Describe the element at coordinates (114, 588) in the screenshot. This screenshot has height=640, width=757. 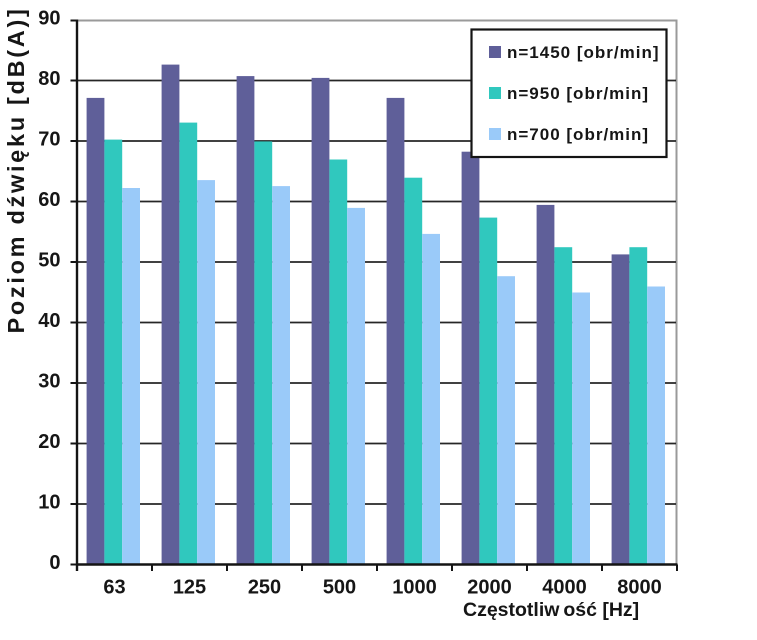
I see `svg-text: 63` at that location.